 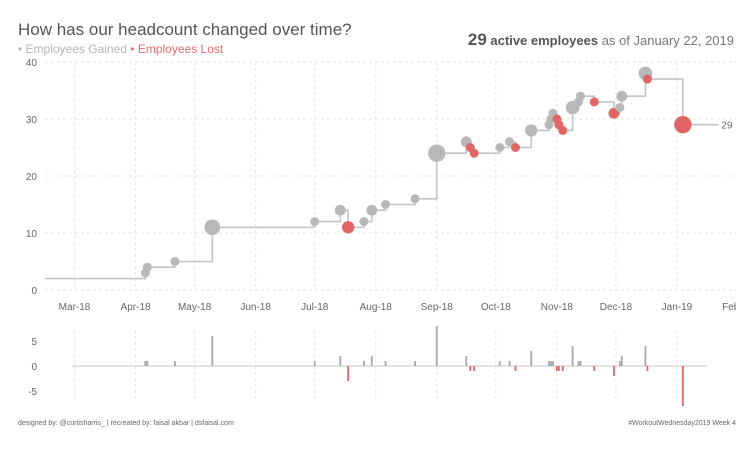 I want to click on y-tick-label: 10, so click(x=32, y=234).